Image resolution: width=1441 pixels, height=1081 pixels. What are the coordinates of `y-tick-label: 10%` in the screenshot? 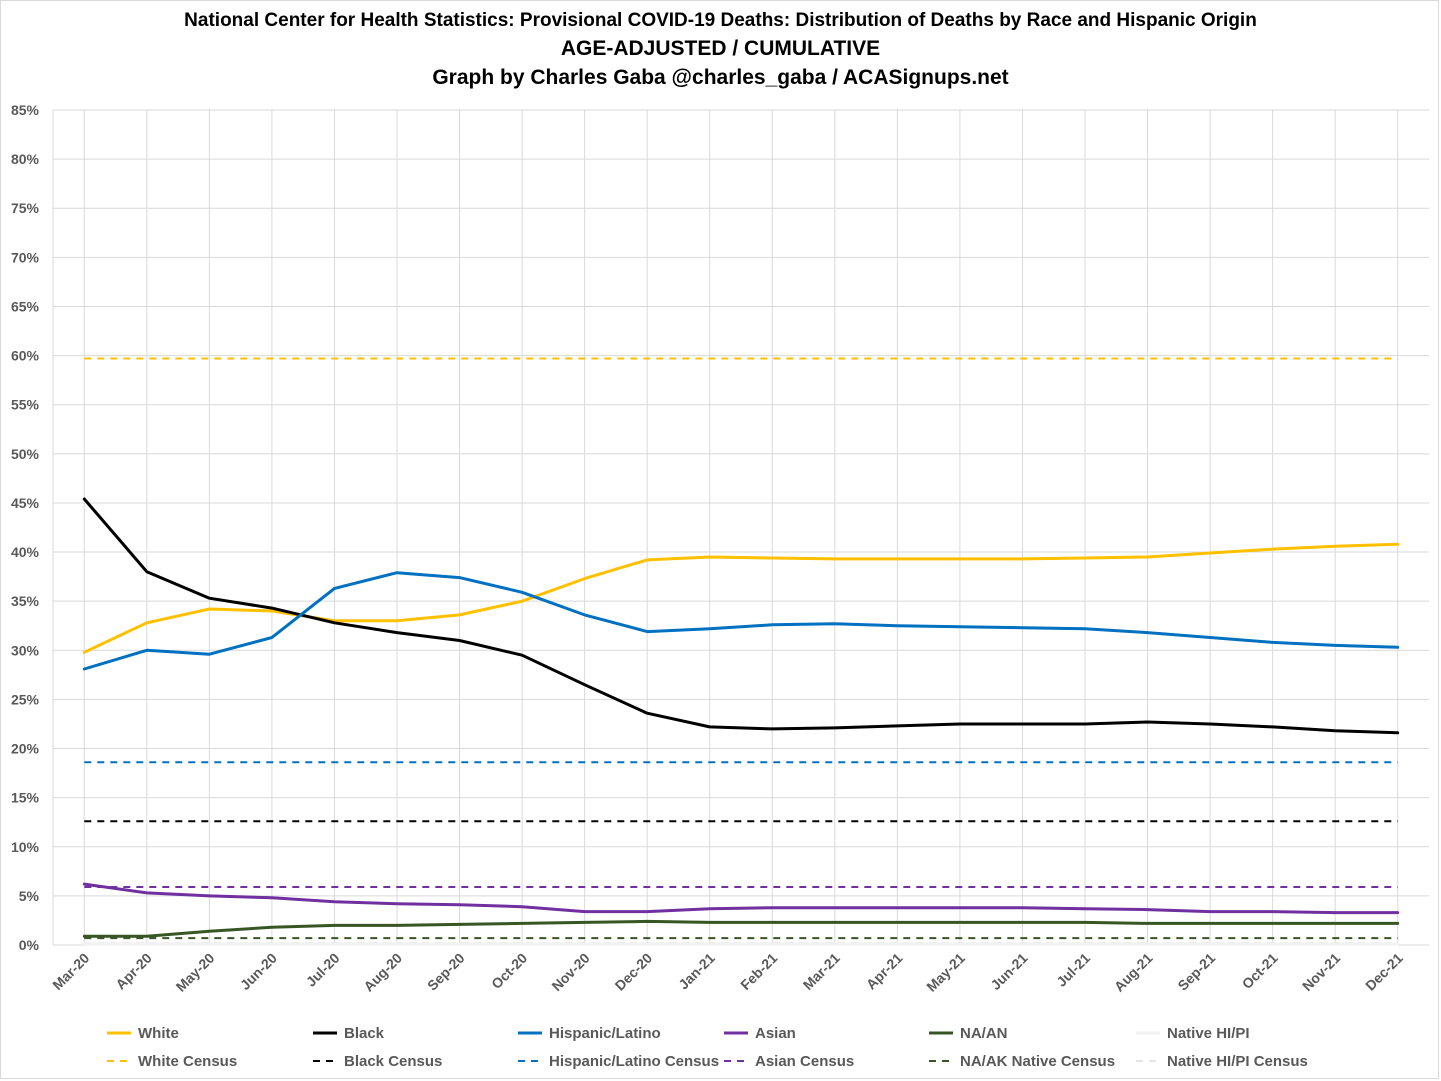 It's located at (25, 847).